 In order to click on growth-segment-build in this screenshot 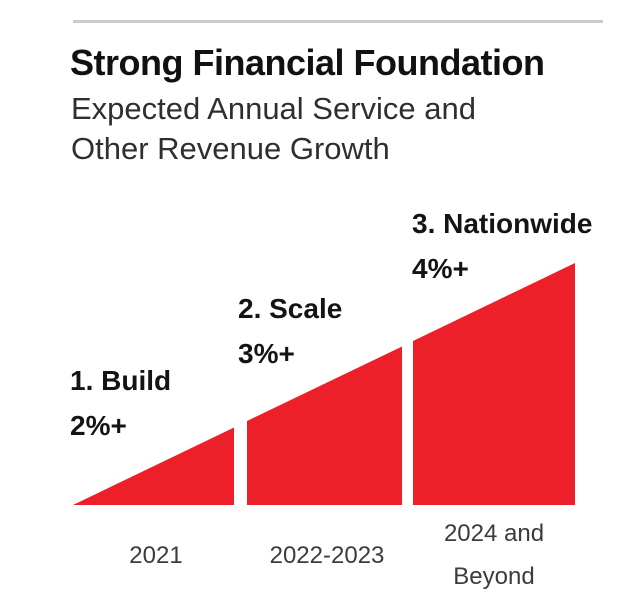, I will do `click(153, 466)`.